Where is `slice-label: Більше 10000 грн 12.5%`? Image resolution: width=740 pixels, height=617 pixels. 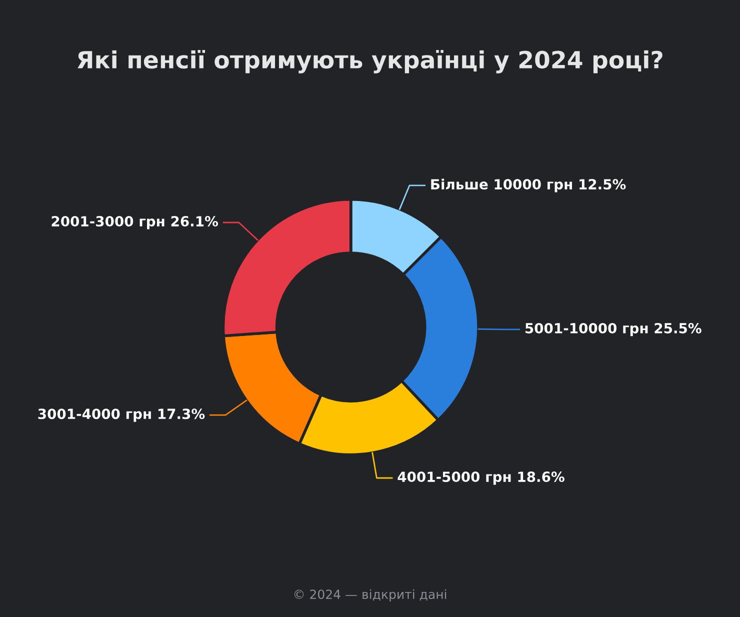 slice-label: Більше 10000 грн 12.5% is located at coordinates (528, 185).